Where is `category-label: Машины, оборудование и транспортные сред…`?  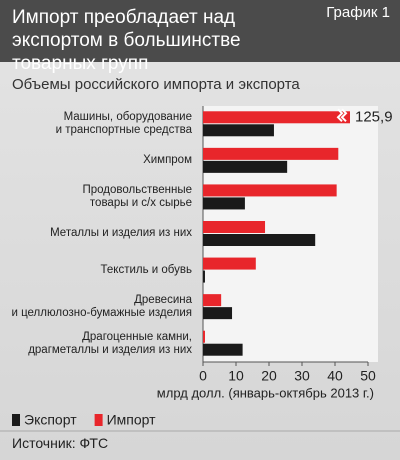 category-label: Машины, оборудование и транспортные сред… is located at coordinates (123, 124).